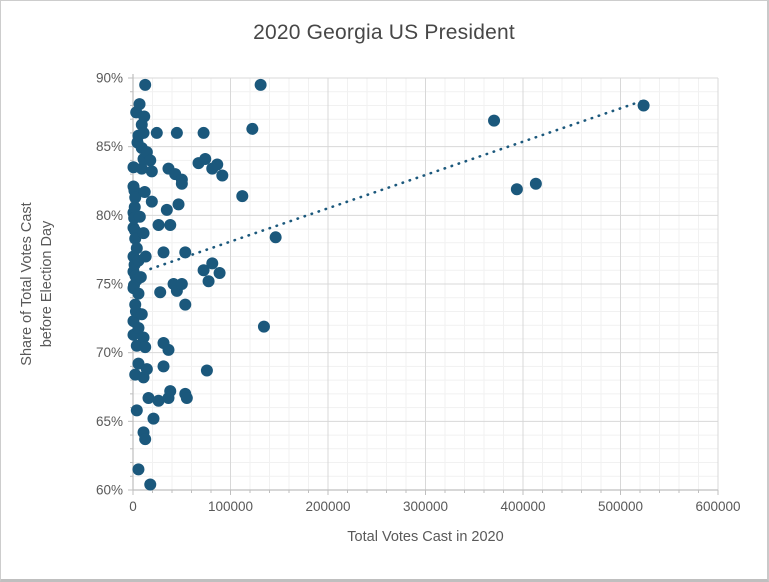 This screenshot has height=582, width=769. Describe the element at coordinates (109, 352) in the screenshot. I see `y-tick-label: 70%` at that location.